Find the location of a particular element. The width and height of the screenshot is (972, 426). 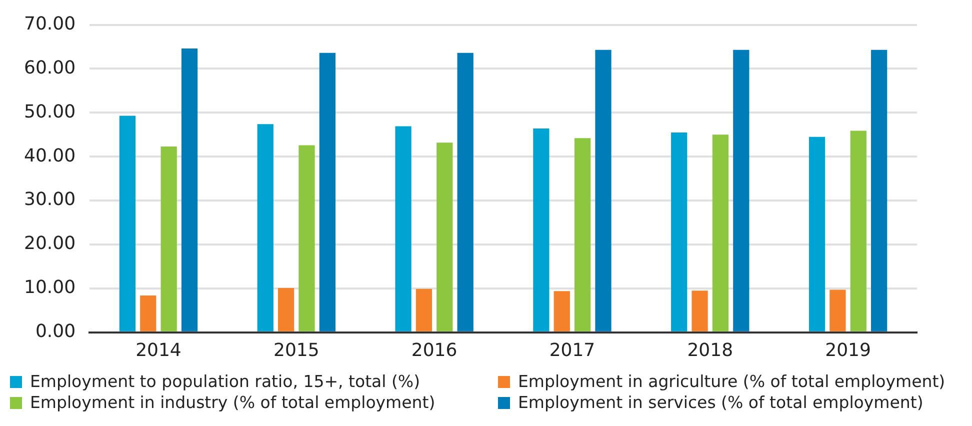

y-tick-label: 10.00 is located at coordinates (50, 287).